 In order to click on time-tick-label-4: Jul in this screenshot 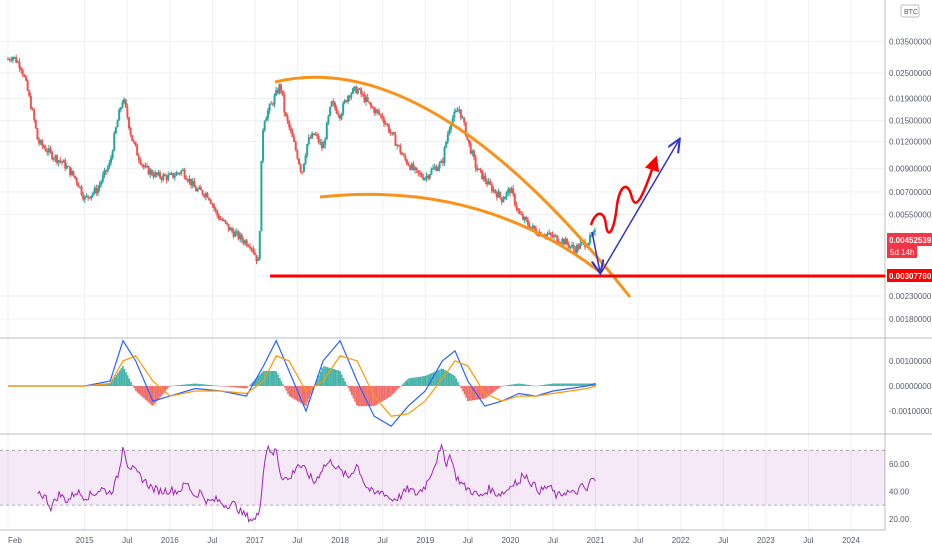, I will do `click(212, 540)`.